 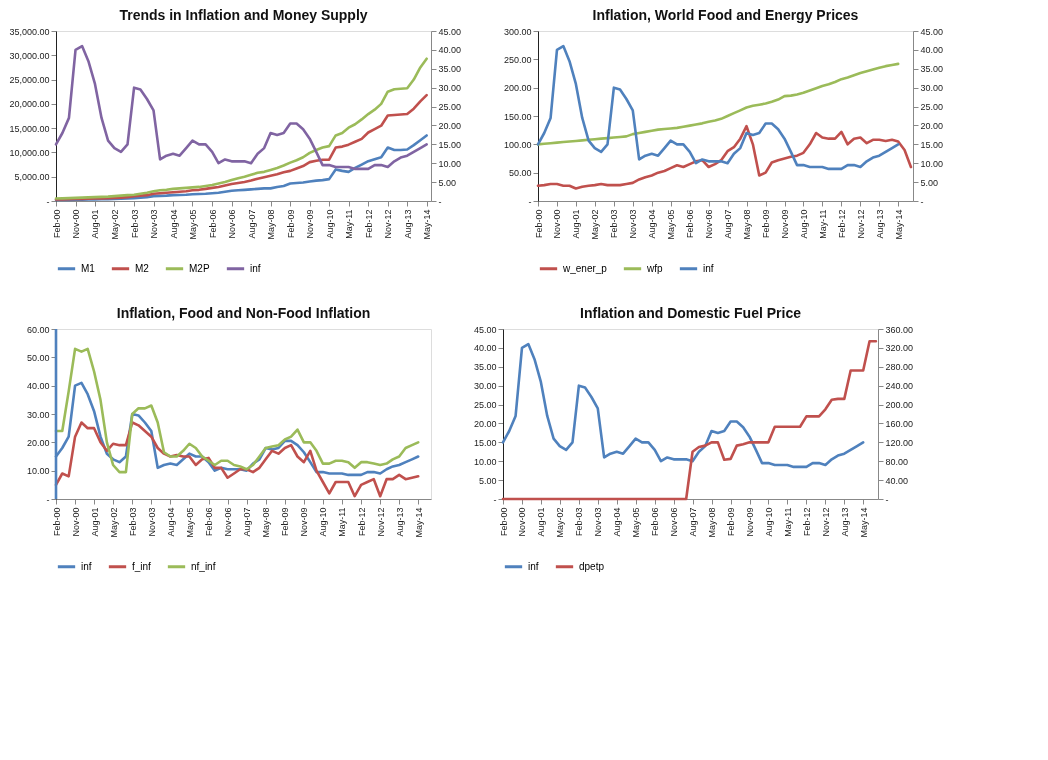 I want to click on y2-tick-label: 200.00, so click(x=899, y=405).